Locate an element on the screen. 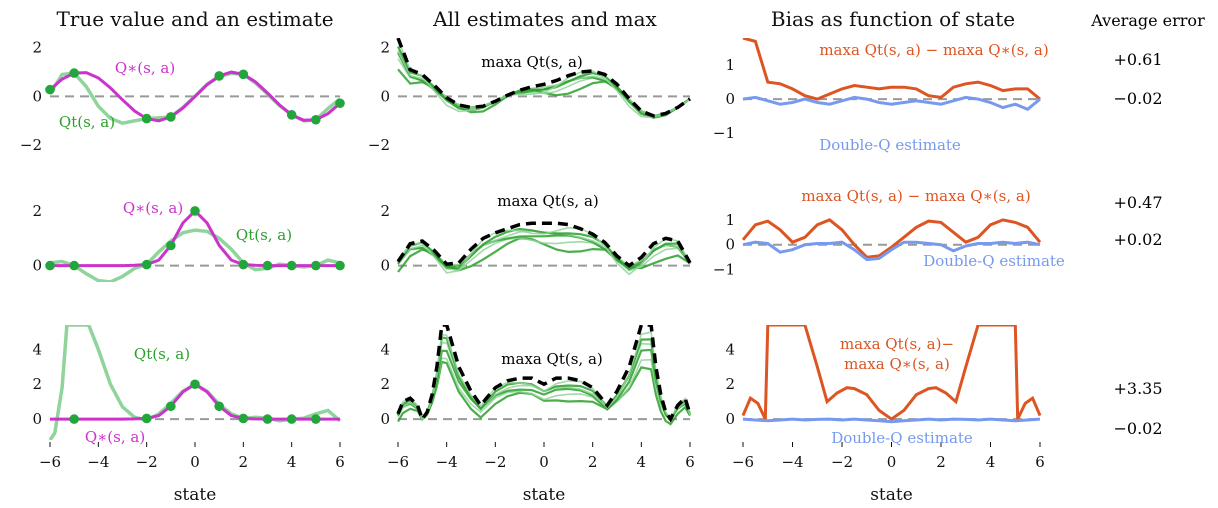 This screenshot has width=1218, height=508. error-max-bias-row1: +0.61 is located at coordinates (1137, 59).